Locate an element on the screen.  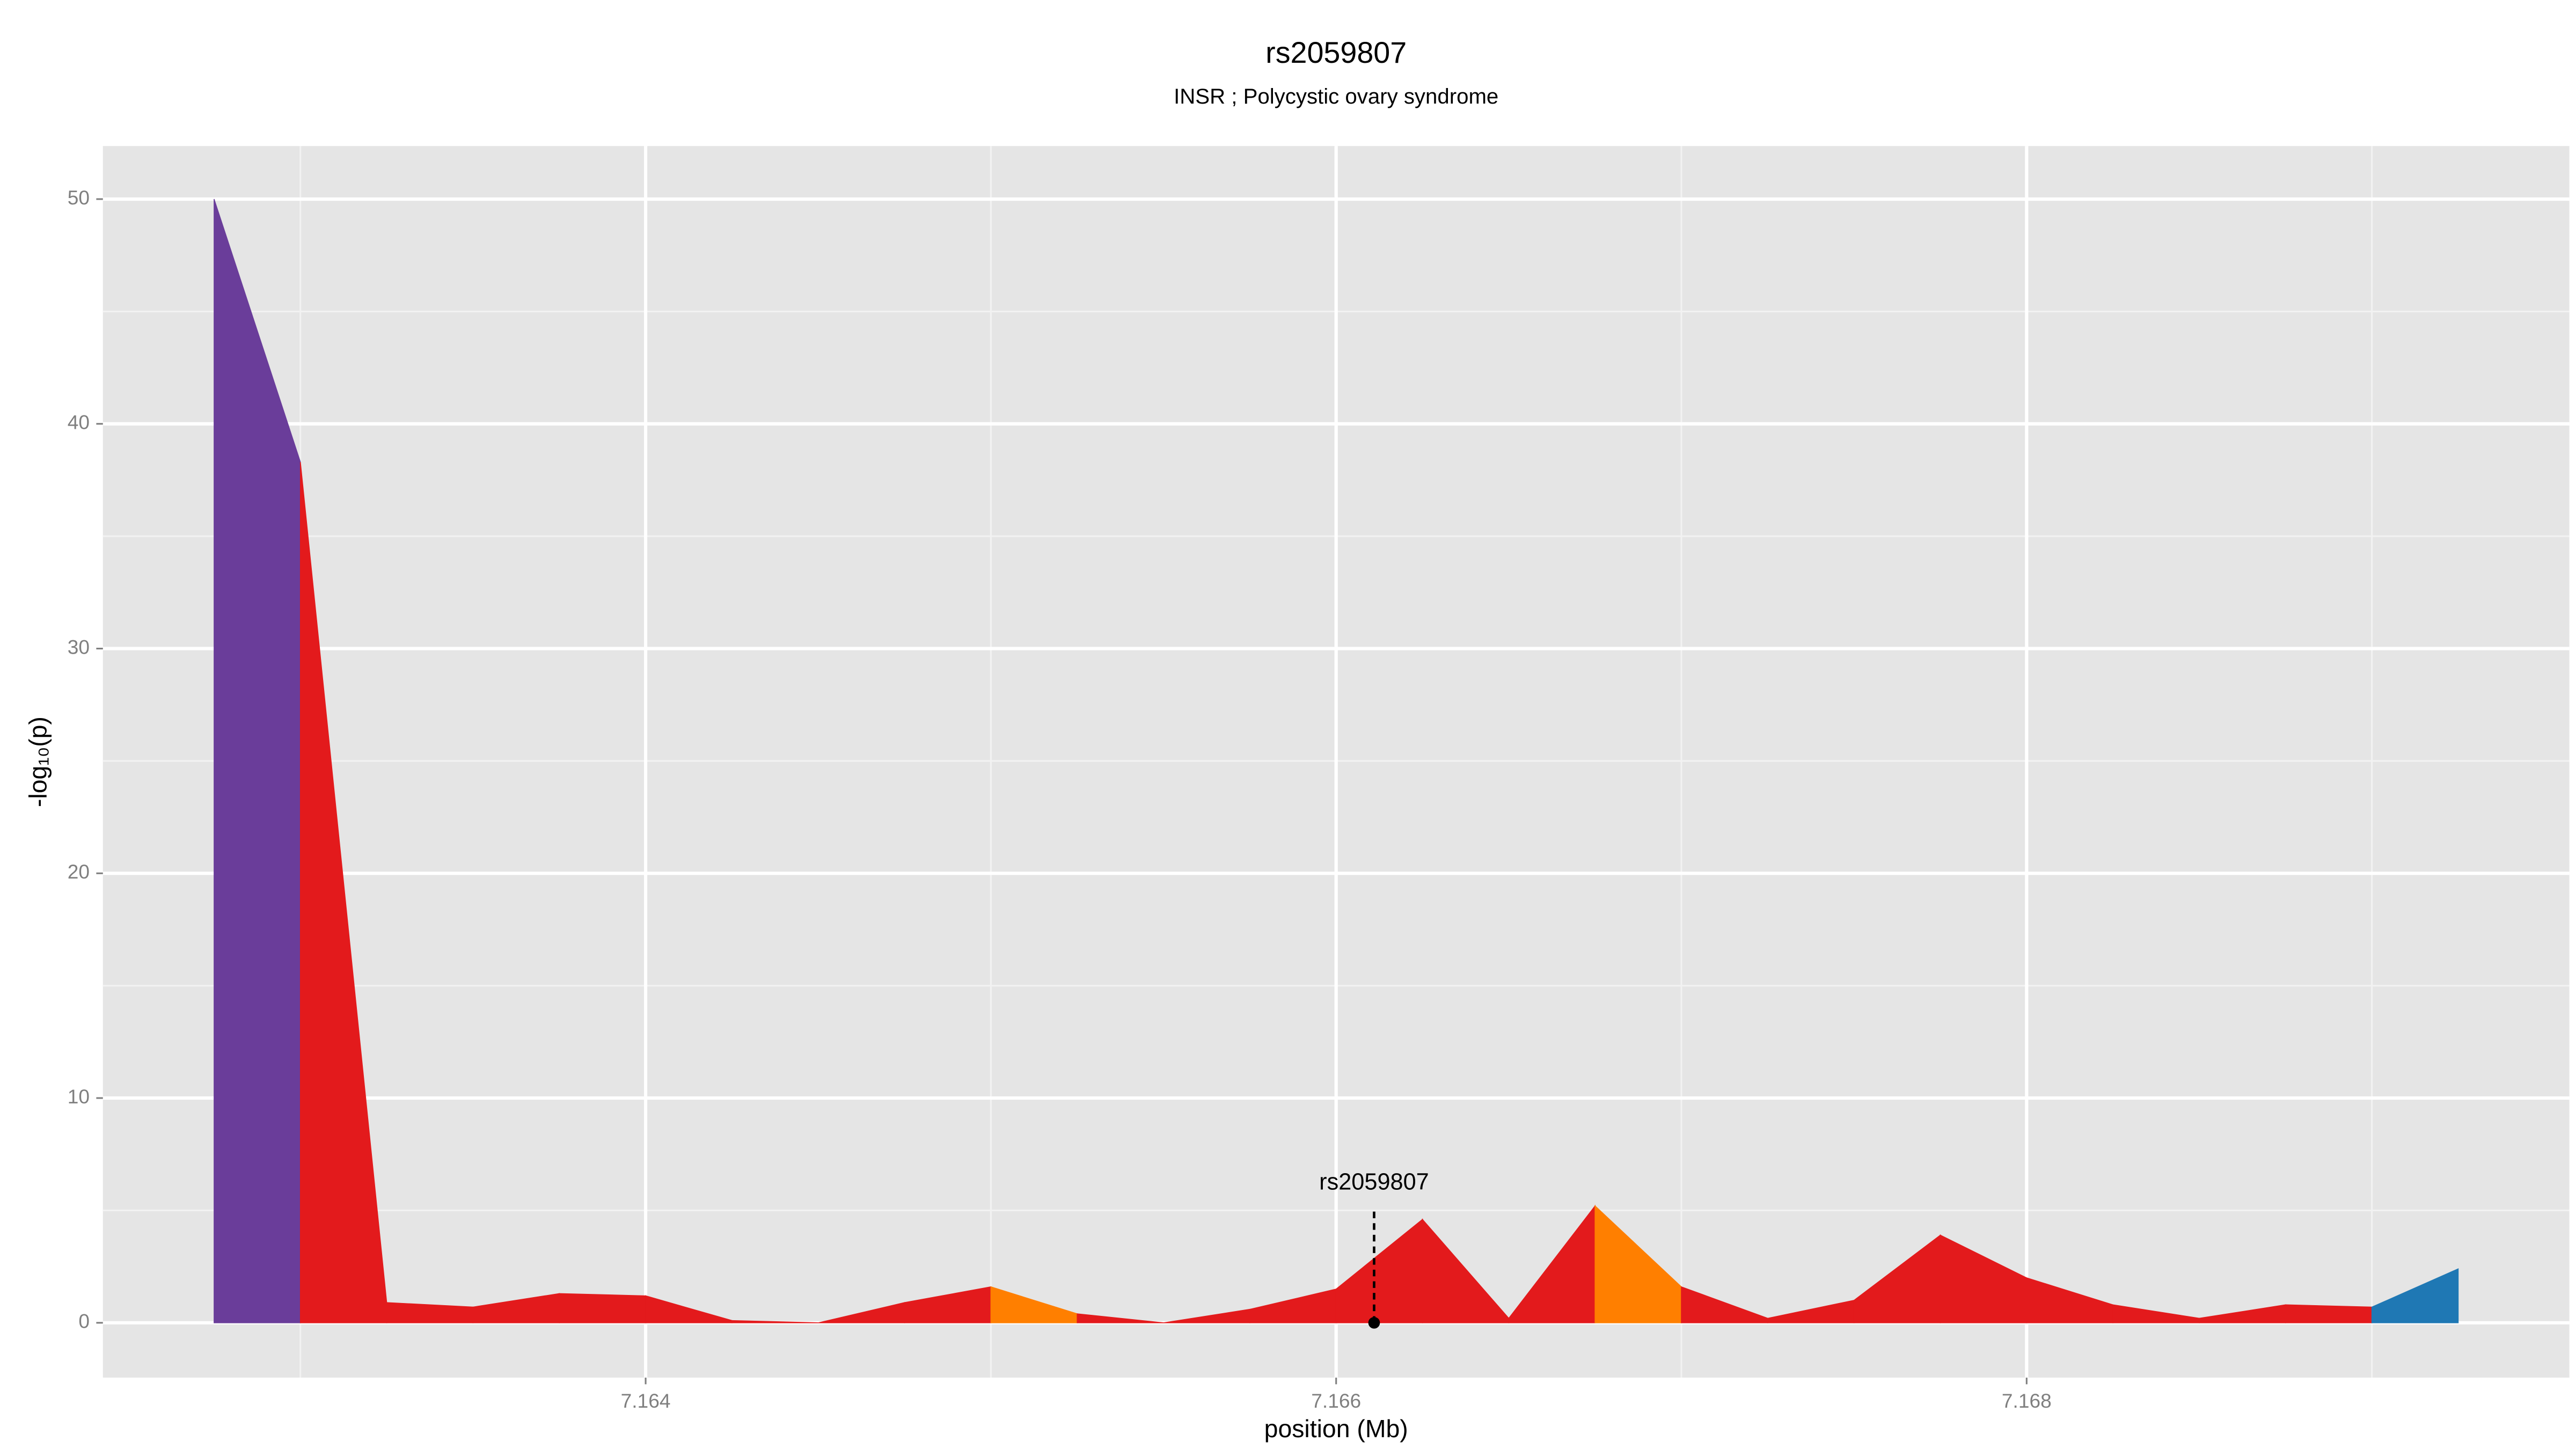
y-tick-label: 30 is located at coordinates (79, 646).